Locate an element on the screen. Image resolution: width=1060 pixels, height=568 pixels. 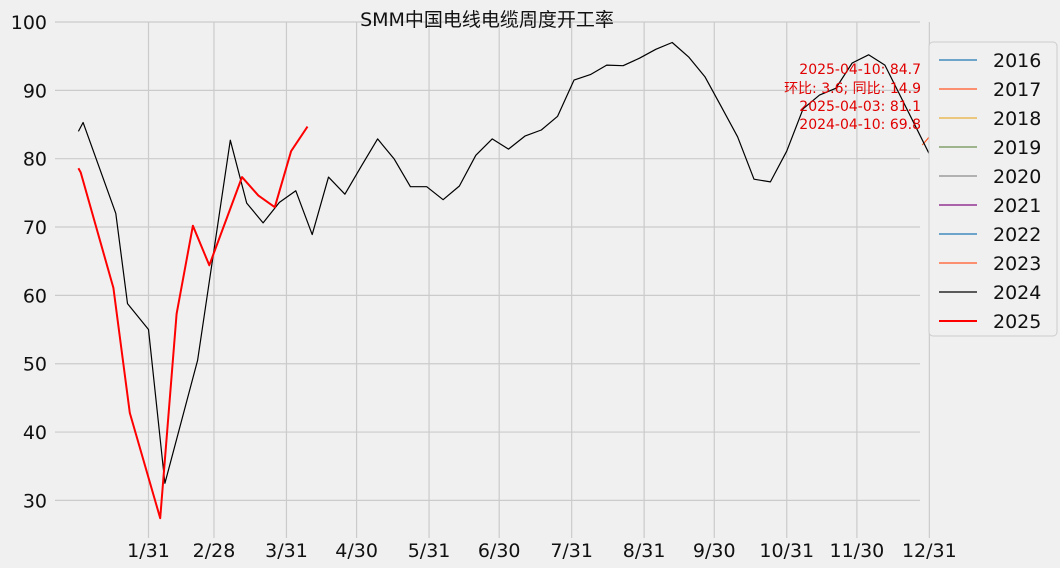
x-tick-label: 8/31 is located at coordinates (644, 551).